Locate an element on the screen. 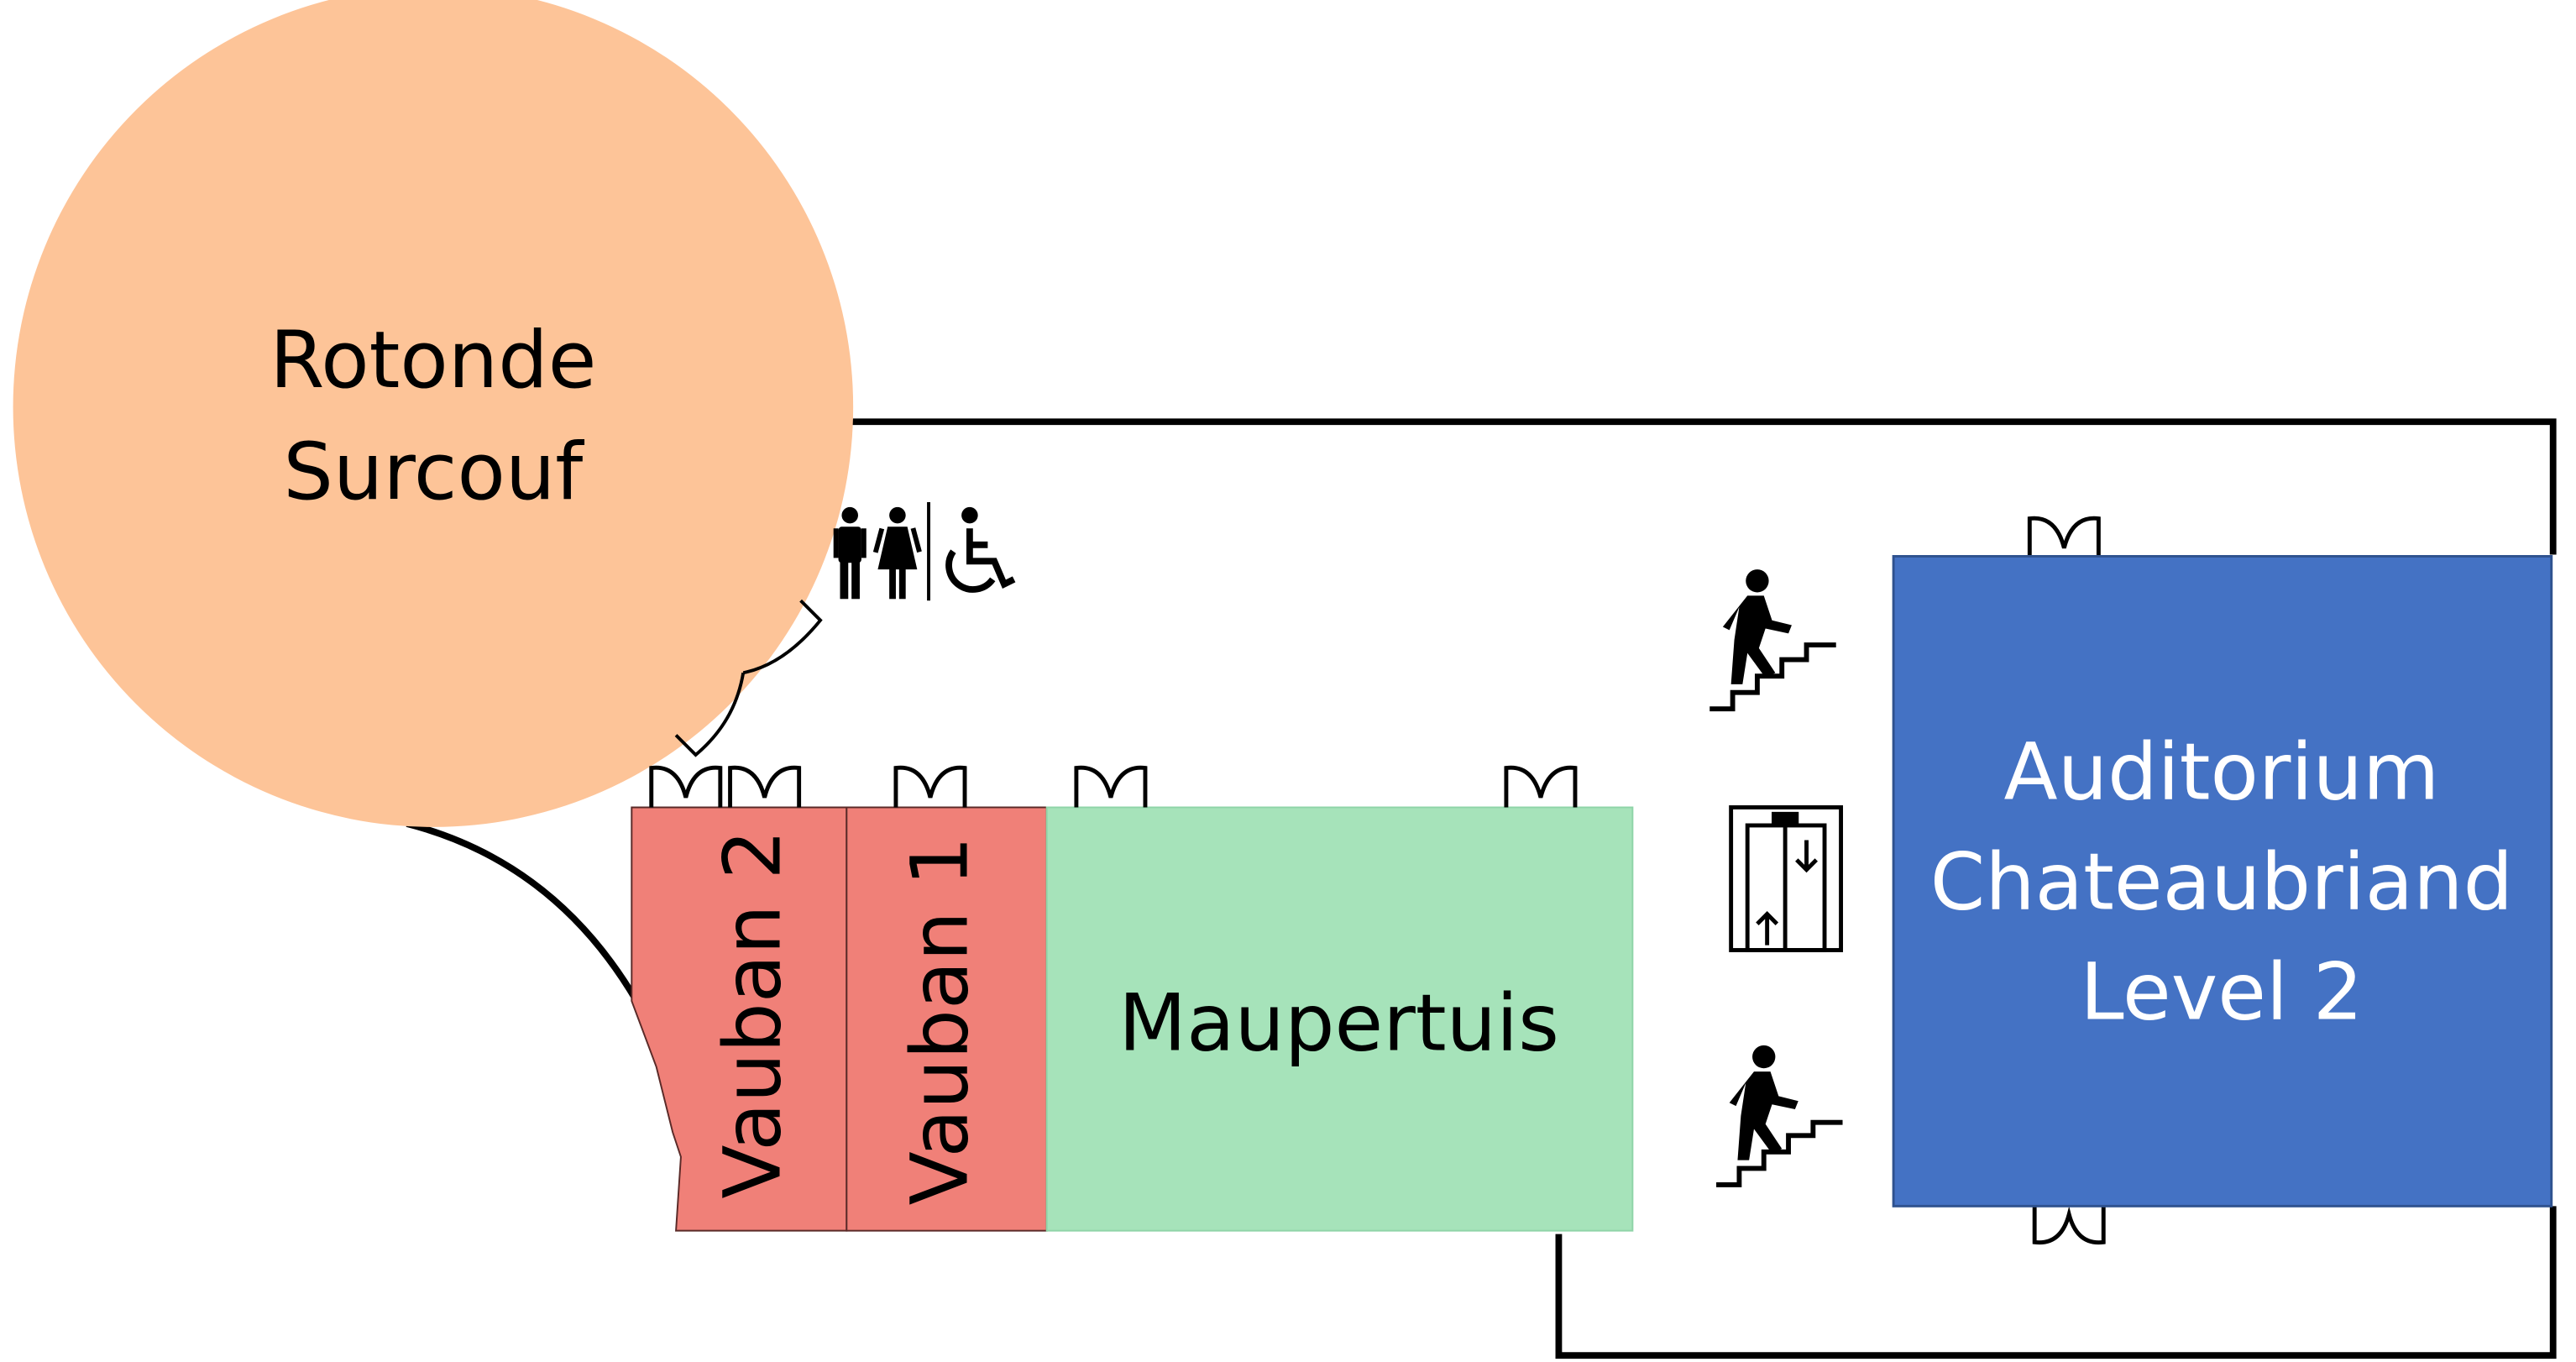 The height and width of the screenshot is (1362, 2576). restroom-women-icon is located at coordinates (897, 553).